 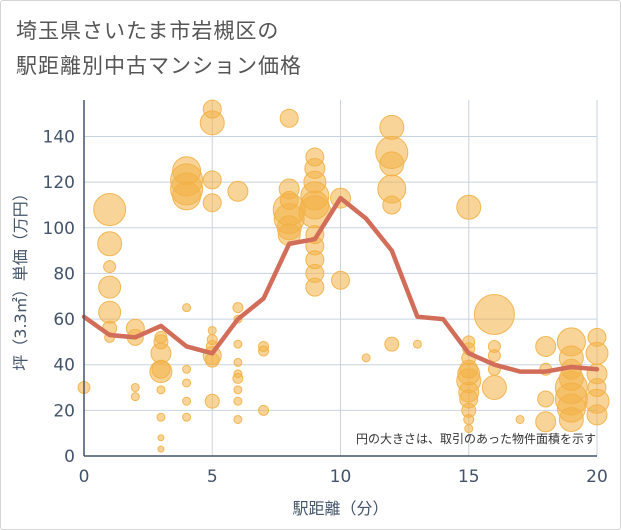 I want to click on x-tick-label: 0, so click(x=84, y=477).